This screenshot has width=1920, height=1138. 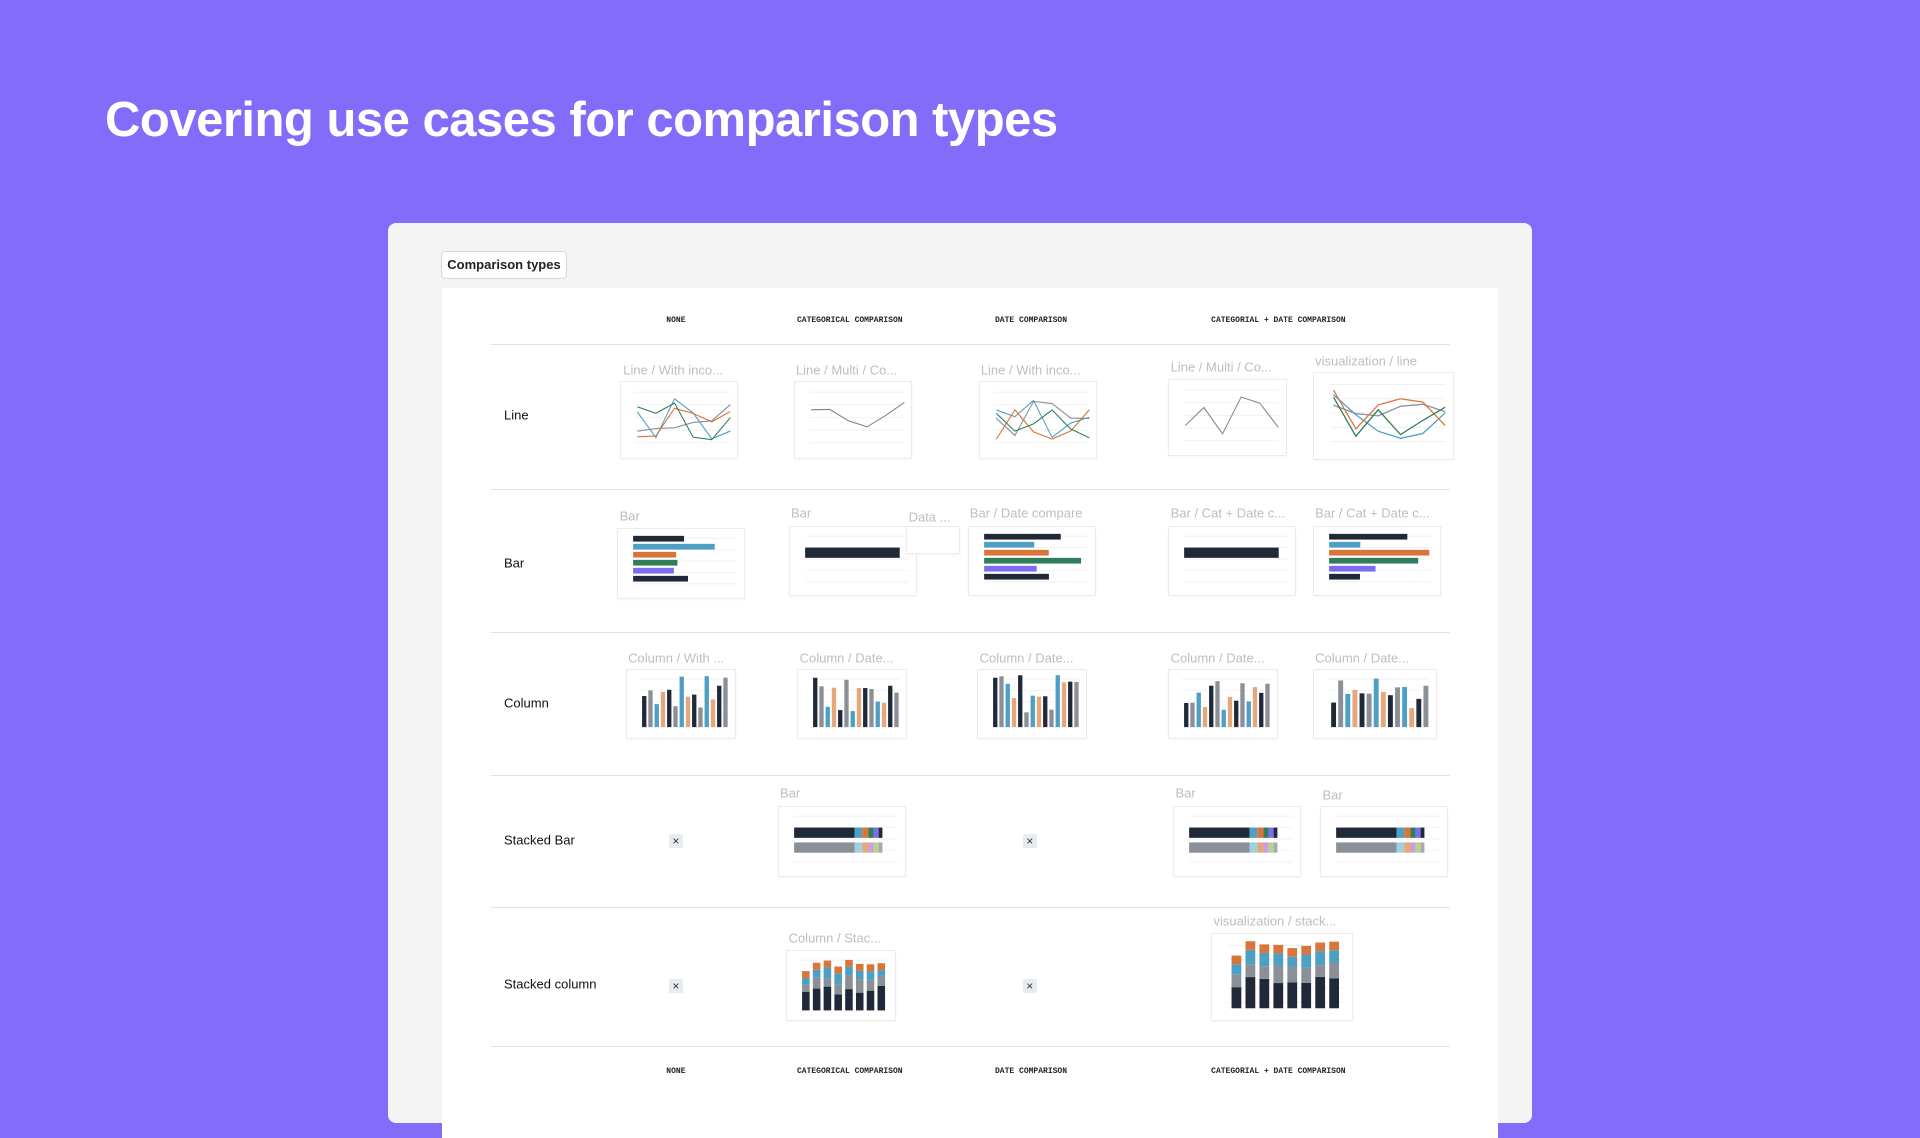 I want to click on column-footer: DATE COMPARISON, so click(x=1031, y=1071).